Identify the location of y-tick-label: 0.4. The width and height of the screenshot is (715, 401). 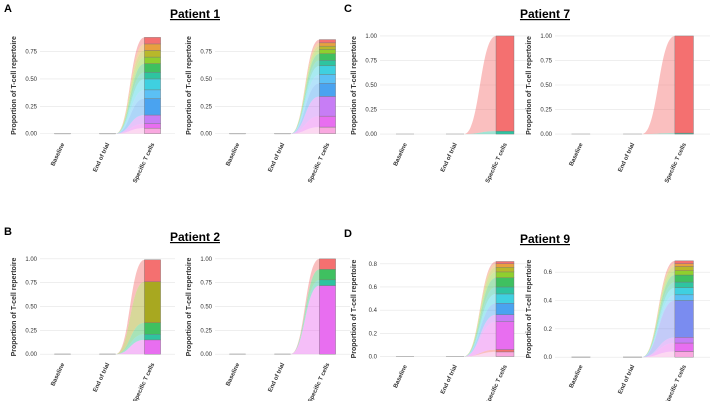
(373, 311).